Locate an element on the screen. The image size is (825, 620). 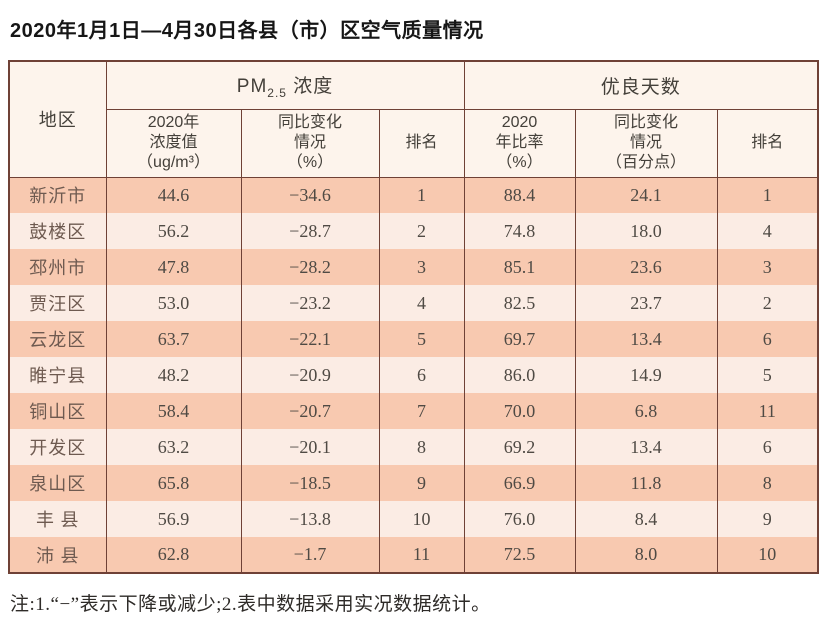
subheader-days-rank: 排名 is located at coordinates (767, 143).